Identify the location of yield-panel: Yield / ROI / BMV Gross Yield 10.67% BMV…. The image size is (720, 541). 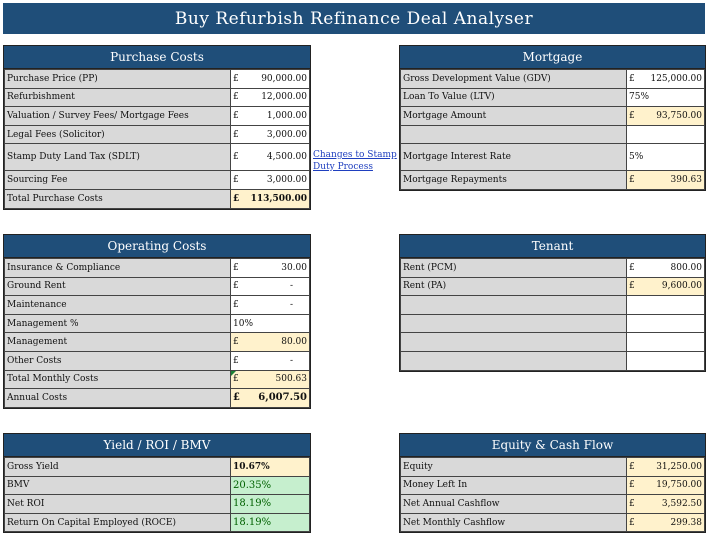
(157, 483).